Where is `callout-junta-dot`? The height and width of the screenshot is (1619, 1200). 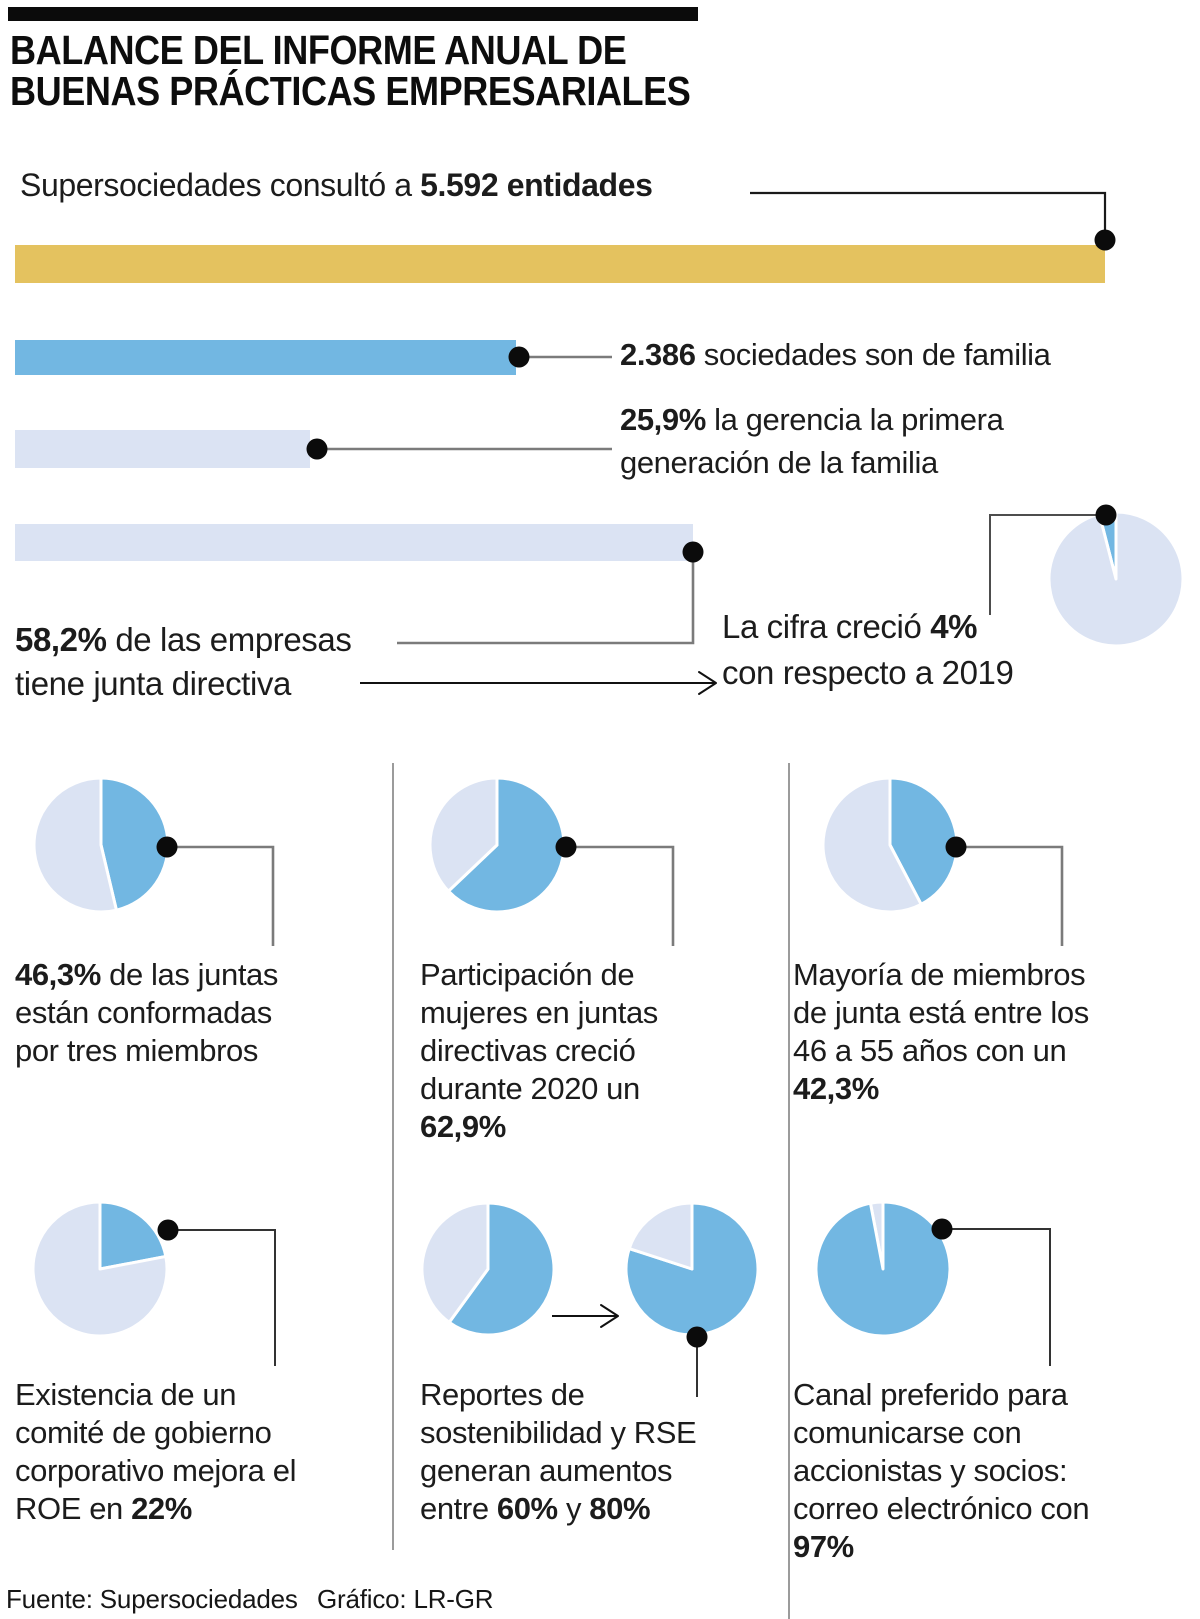 callout-junta-dot is located at coordinates (693, 552).